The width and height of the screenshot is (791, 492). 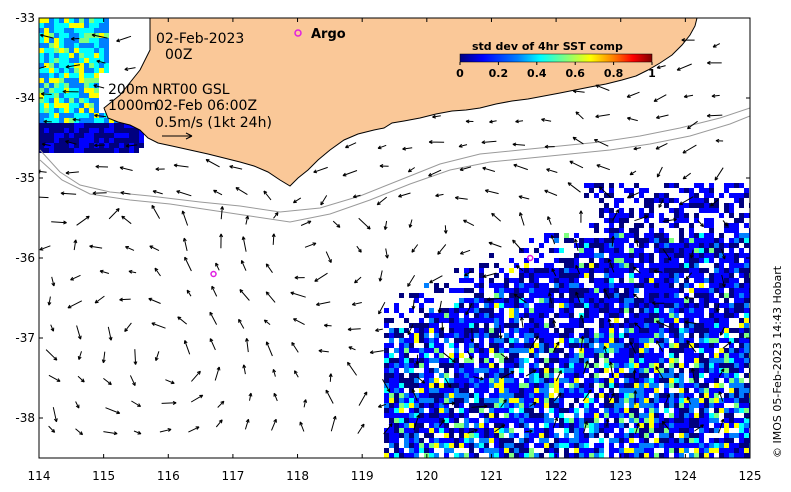 What do you see at coordinates (25, 258) in the screenshot?
I see `y-tick-label: -36` at bounding box center [25, 258].